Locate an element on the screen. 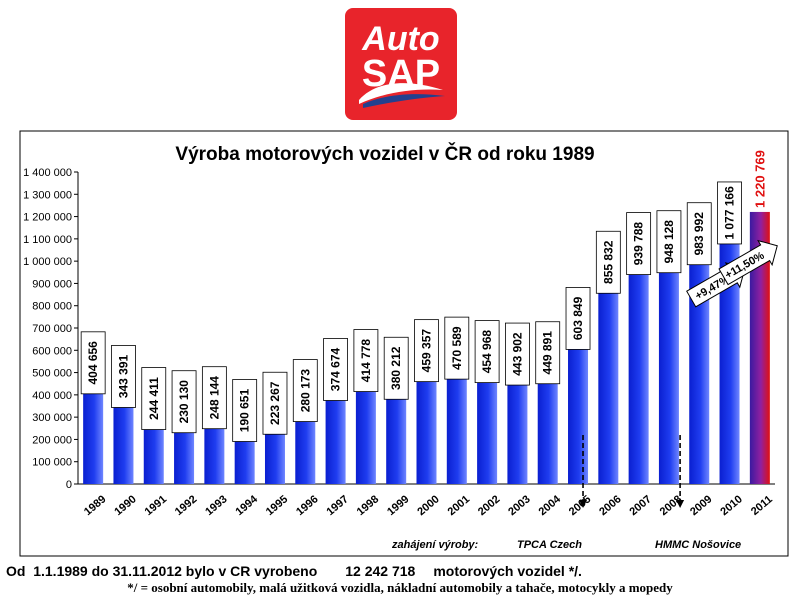  value-box-1997 is located at coordinates (335, 369).